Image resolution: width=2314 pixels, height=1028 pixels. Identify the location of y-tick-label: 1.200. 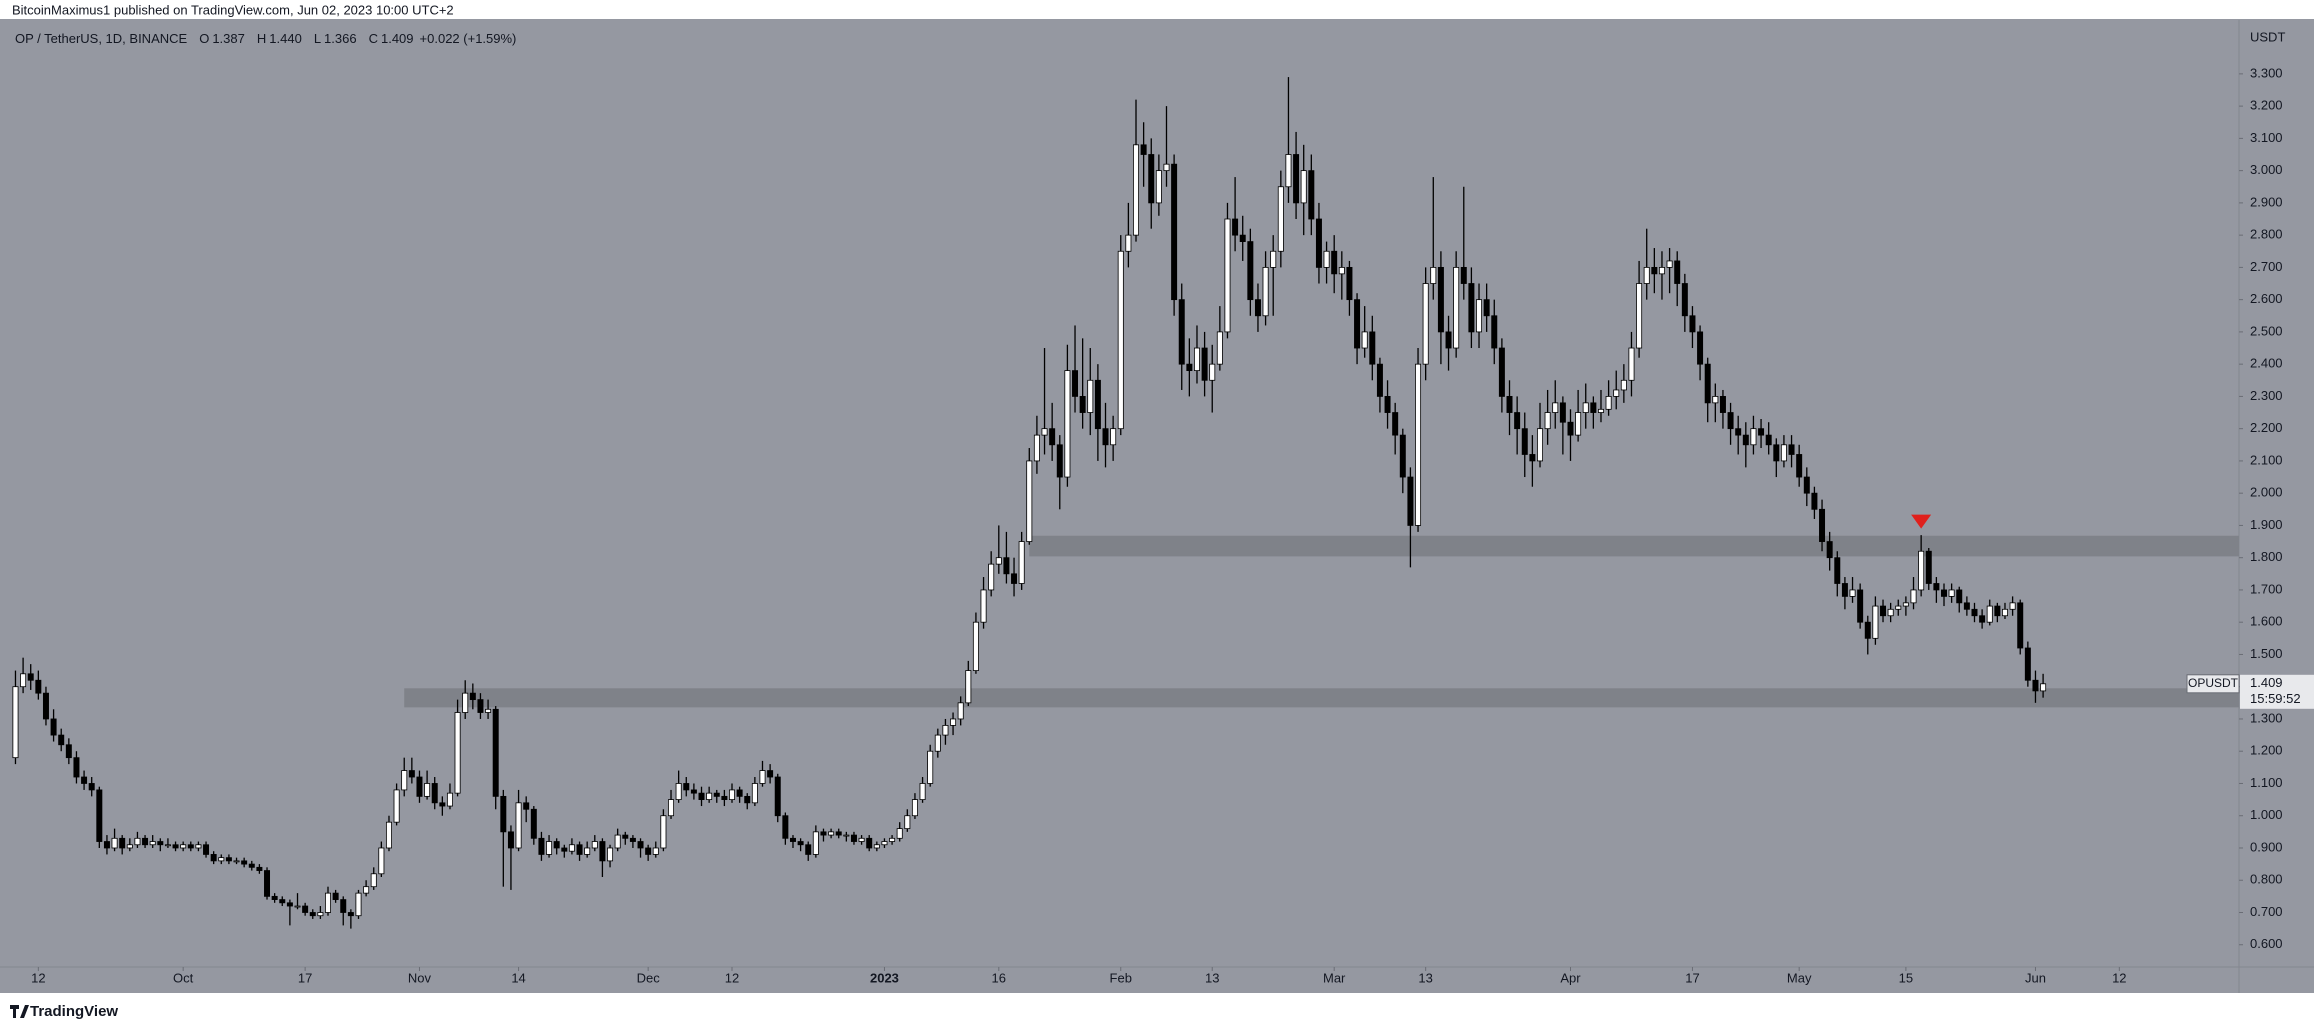
(2266, 750).